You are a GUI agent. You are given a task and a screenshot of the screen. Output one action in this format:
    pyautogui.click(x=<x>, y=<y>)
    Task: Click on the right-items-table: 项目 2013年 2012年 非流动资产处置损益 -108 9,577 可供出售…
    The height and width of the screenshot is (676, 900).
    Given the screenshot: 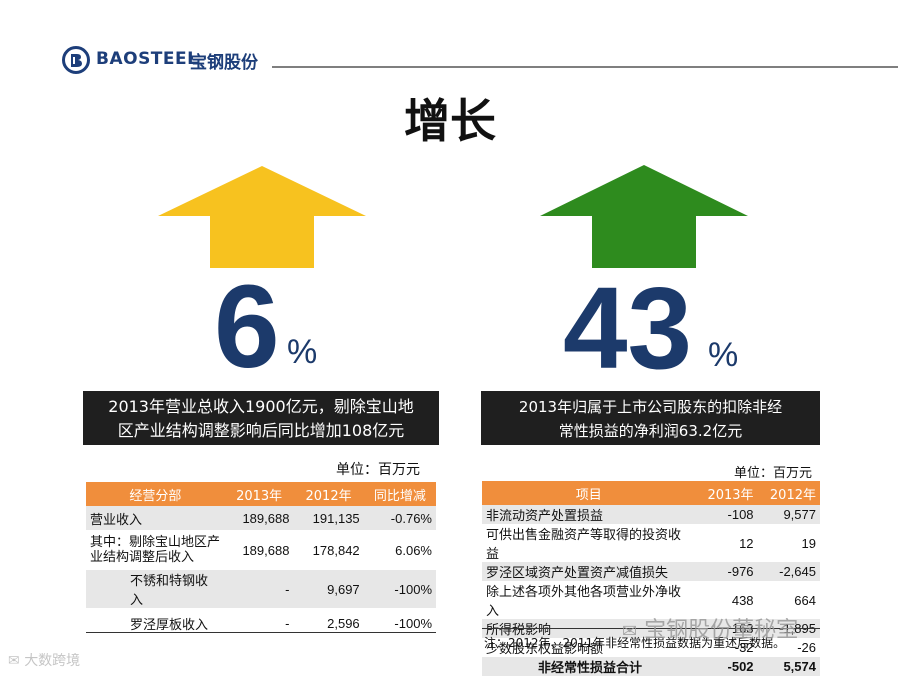 What is the action you would take?
    pyautogui.click(x=651, y=578)
    